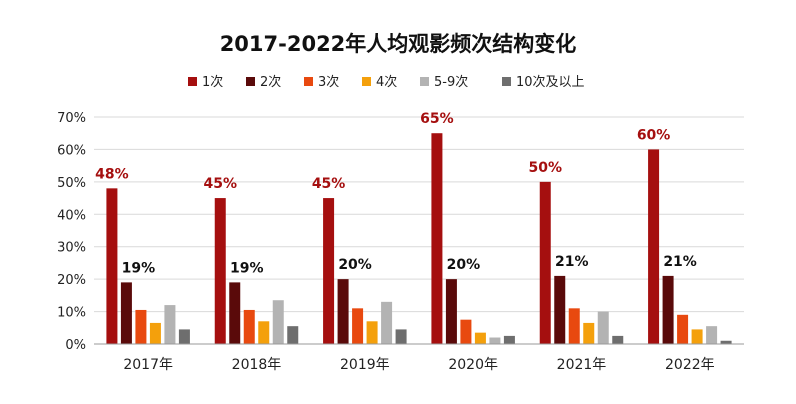 This screenshot has width=796, height=404. I want to click on chart-title: 2017-2022年人均观影频次结构变化, so click(398, 44).